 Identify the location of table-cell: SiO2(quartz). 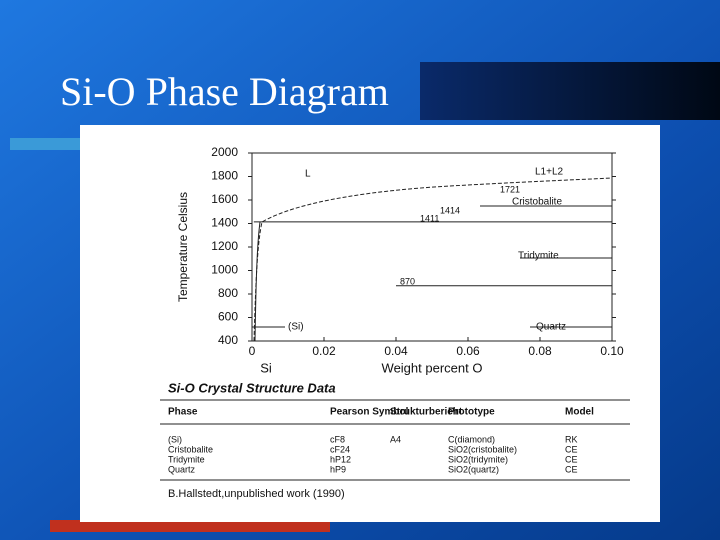
(473, 469).